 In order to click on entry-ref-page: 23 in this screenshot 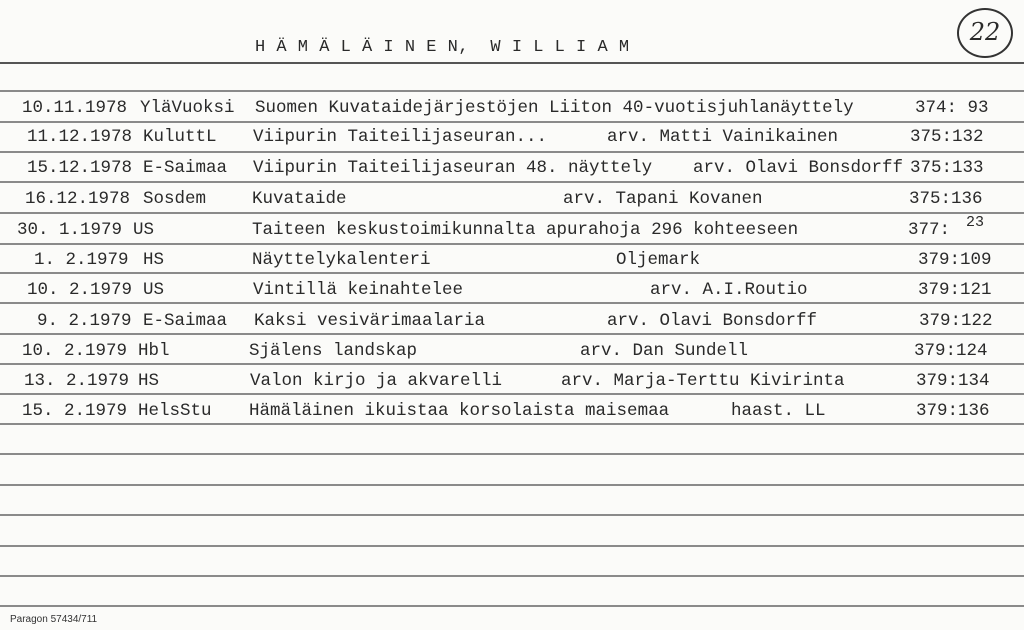, I will do `click(975, 222)`.